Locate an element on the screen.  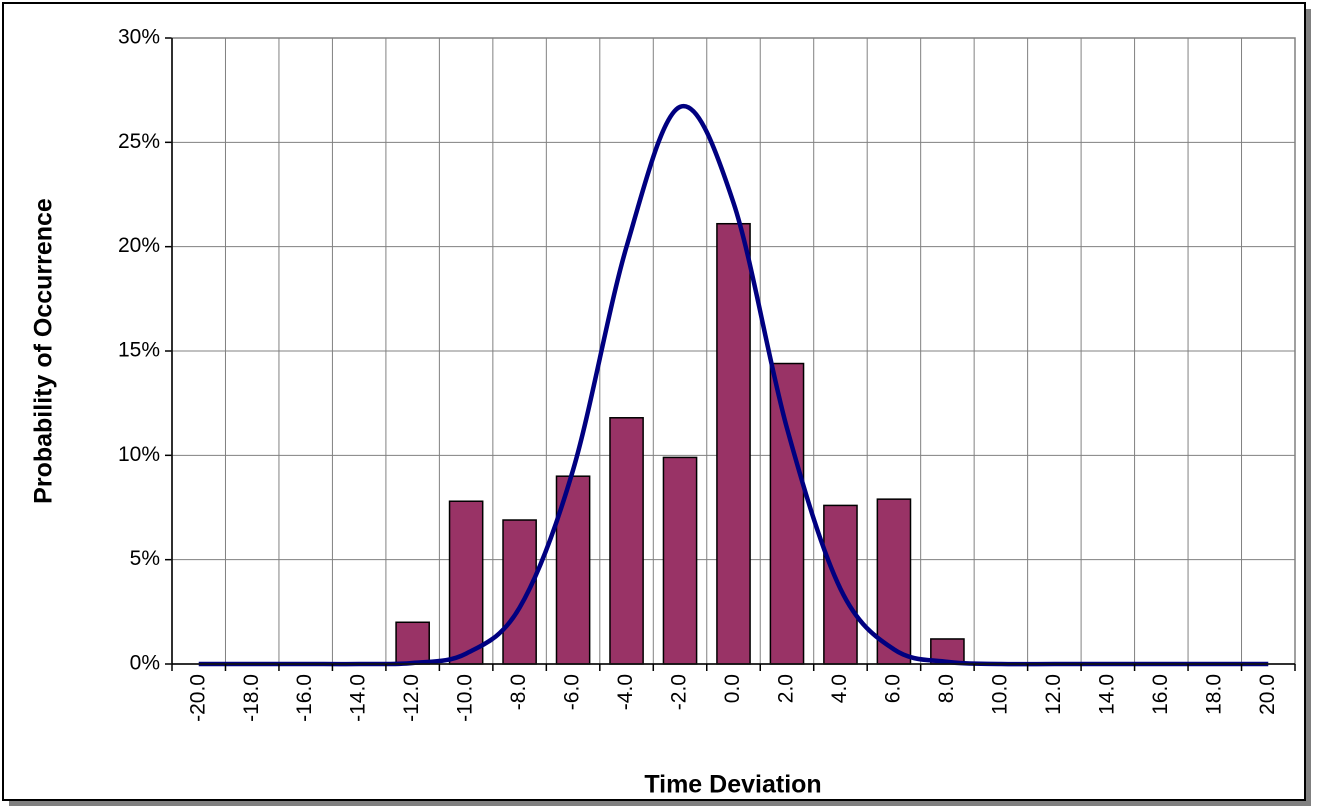
x-tick-label: -8.0 is located at coordinates (518, 692).